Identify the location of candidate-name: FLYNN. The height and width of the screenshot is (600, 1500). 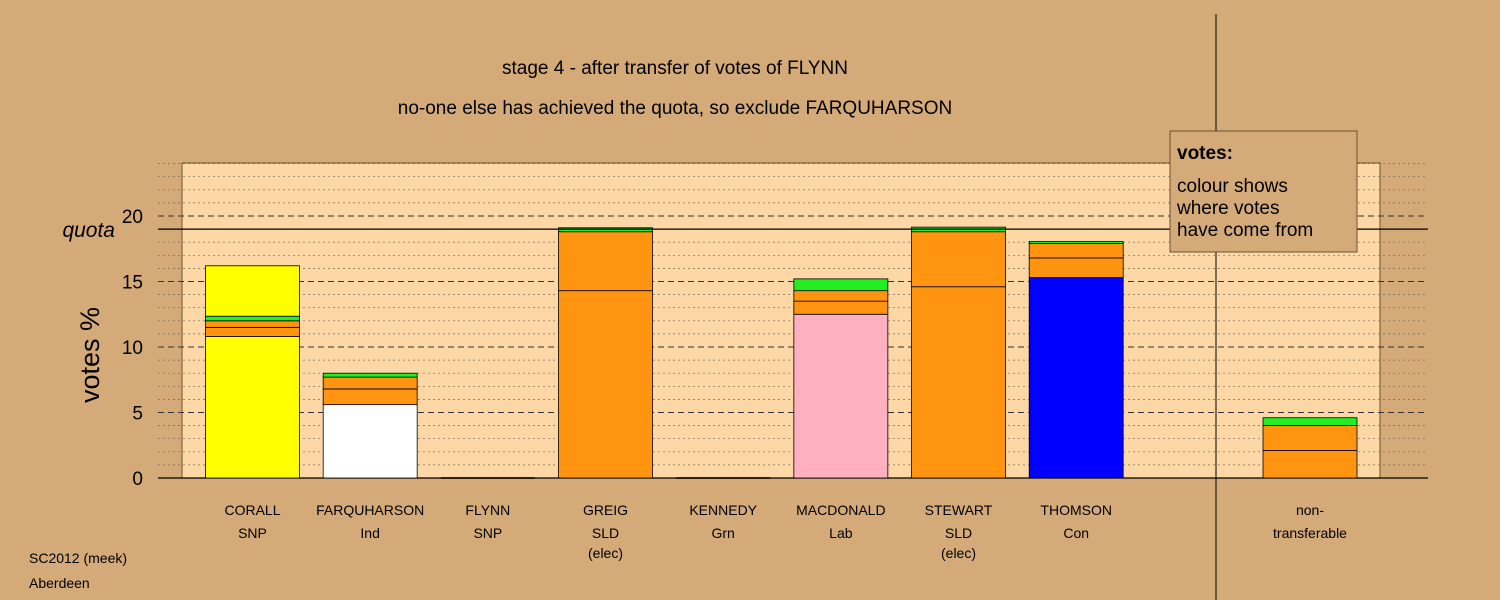
(487, 510).